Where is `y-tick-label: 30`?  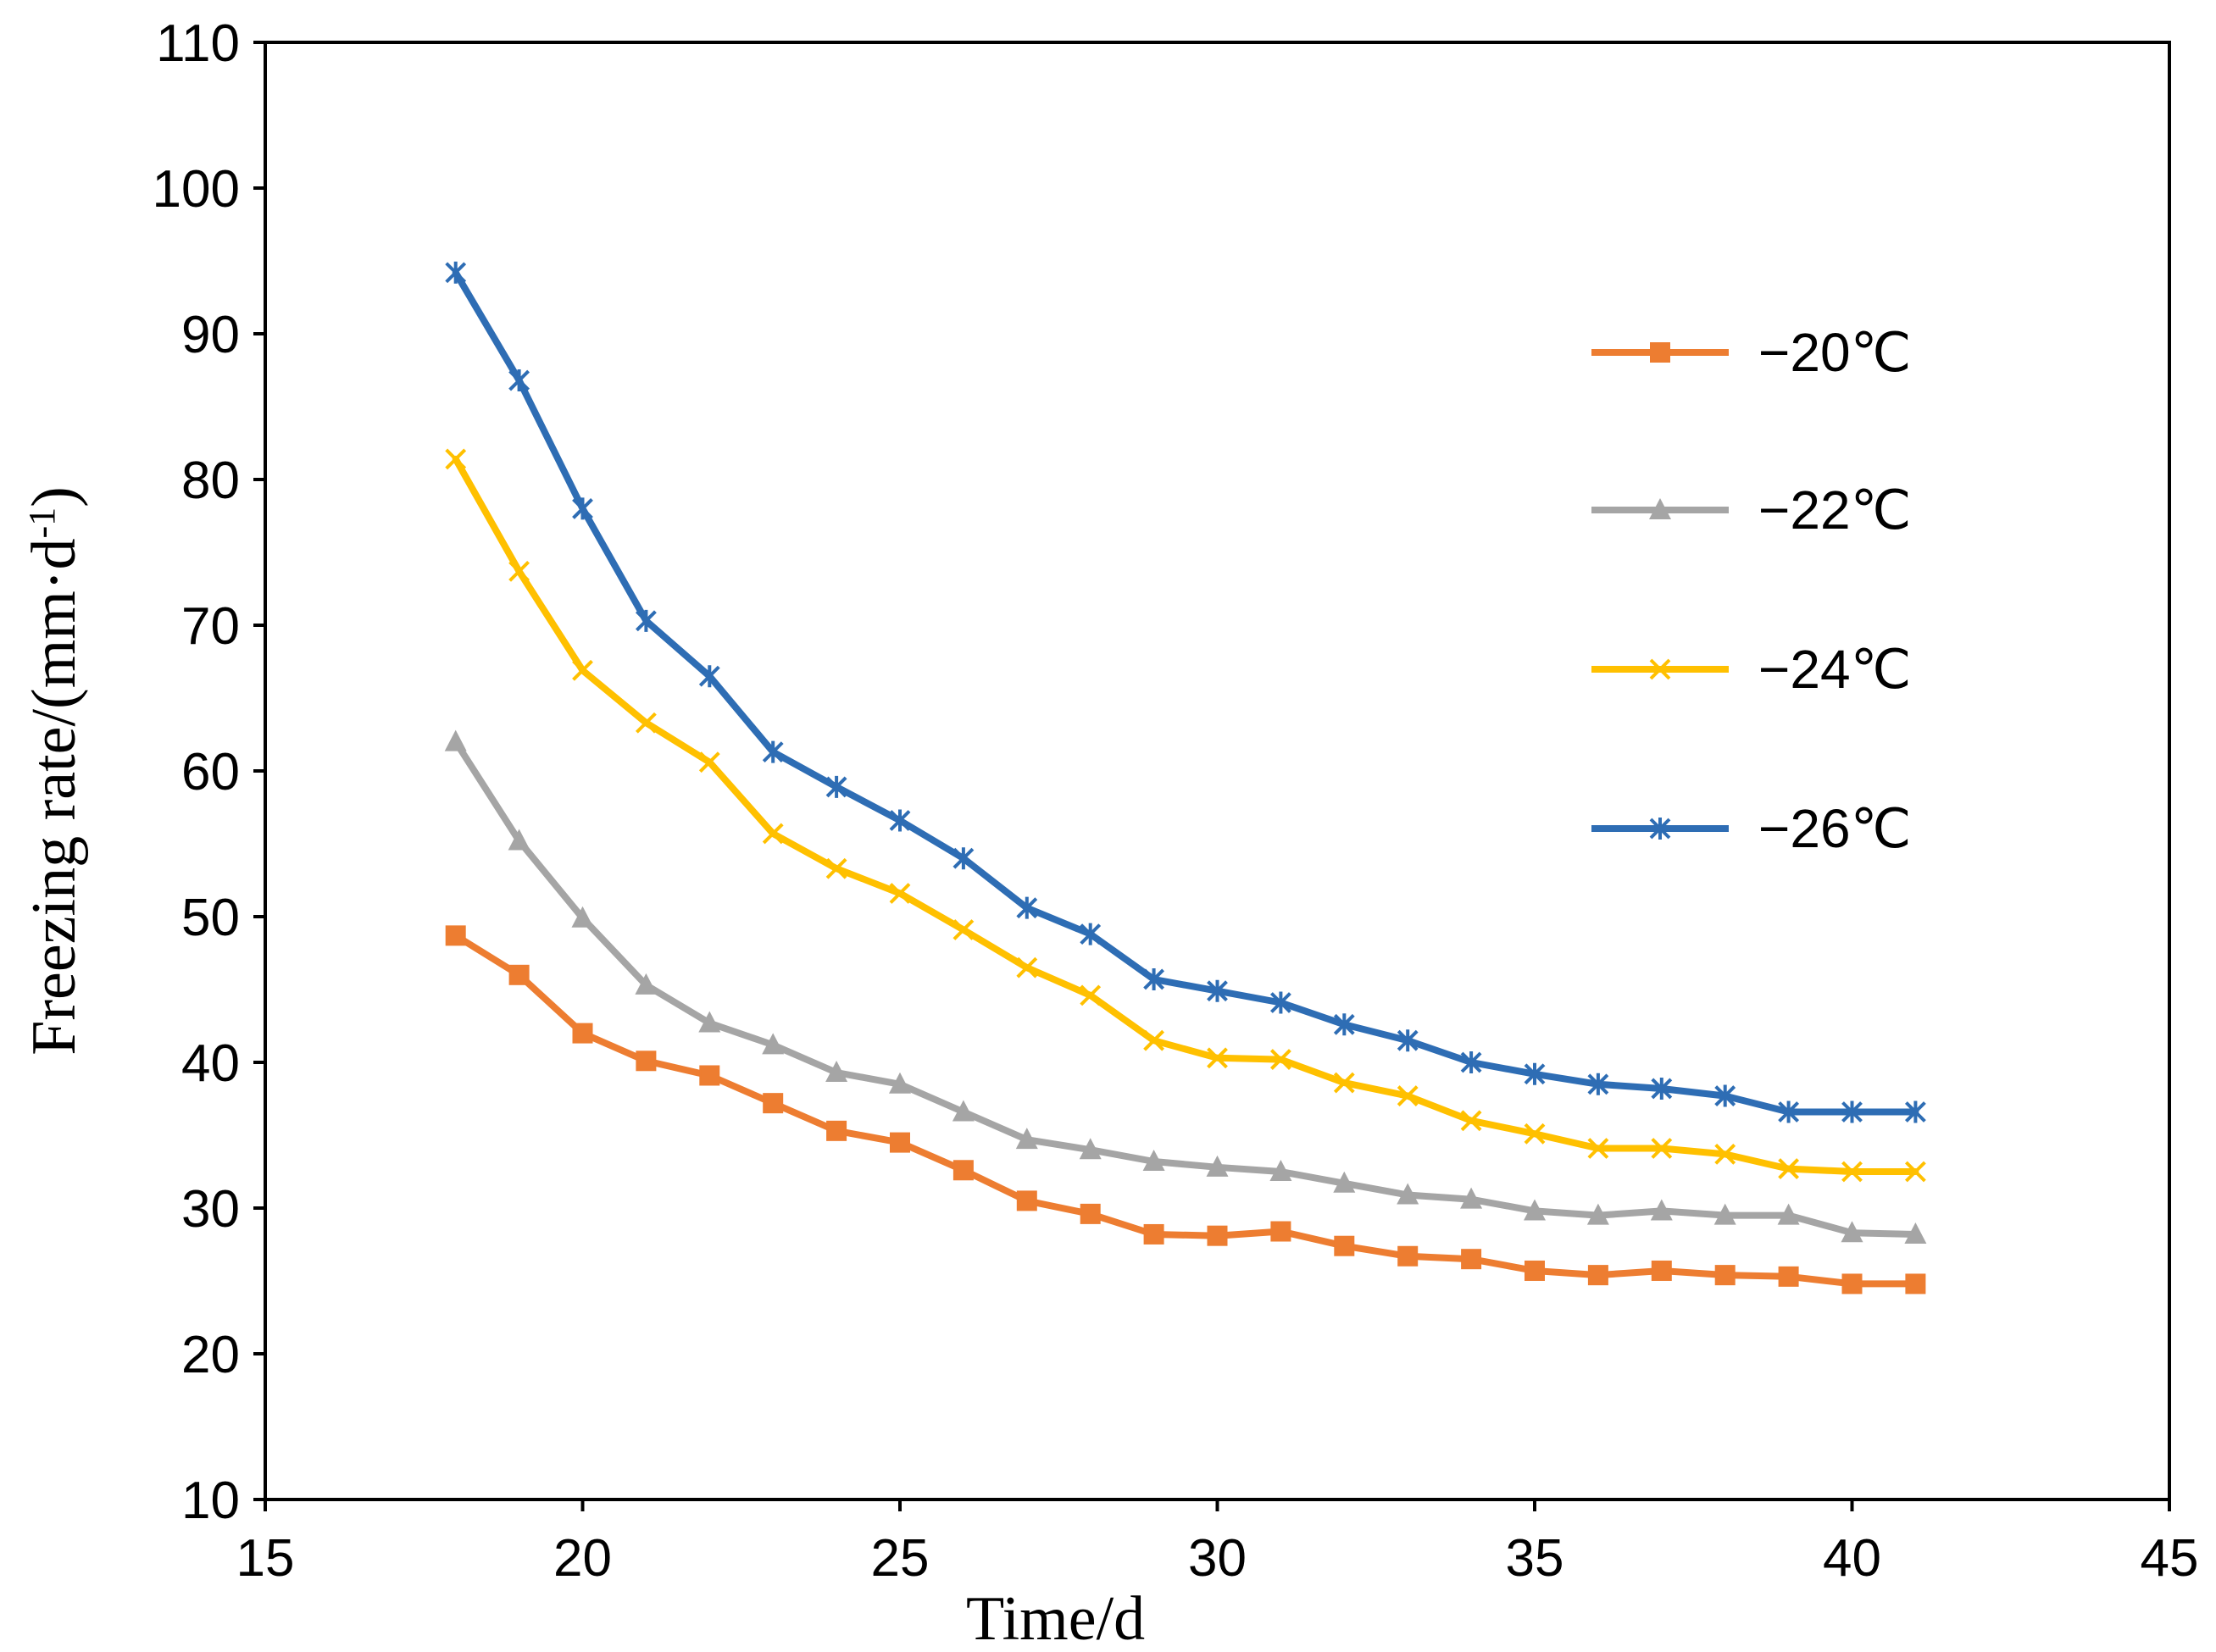
y-tick-label: 30 is located at coordinates (210, 1209).